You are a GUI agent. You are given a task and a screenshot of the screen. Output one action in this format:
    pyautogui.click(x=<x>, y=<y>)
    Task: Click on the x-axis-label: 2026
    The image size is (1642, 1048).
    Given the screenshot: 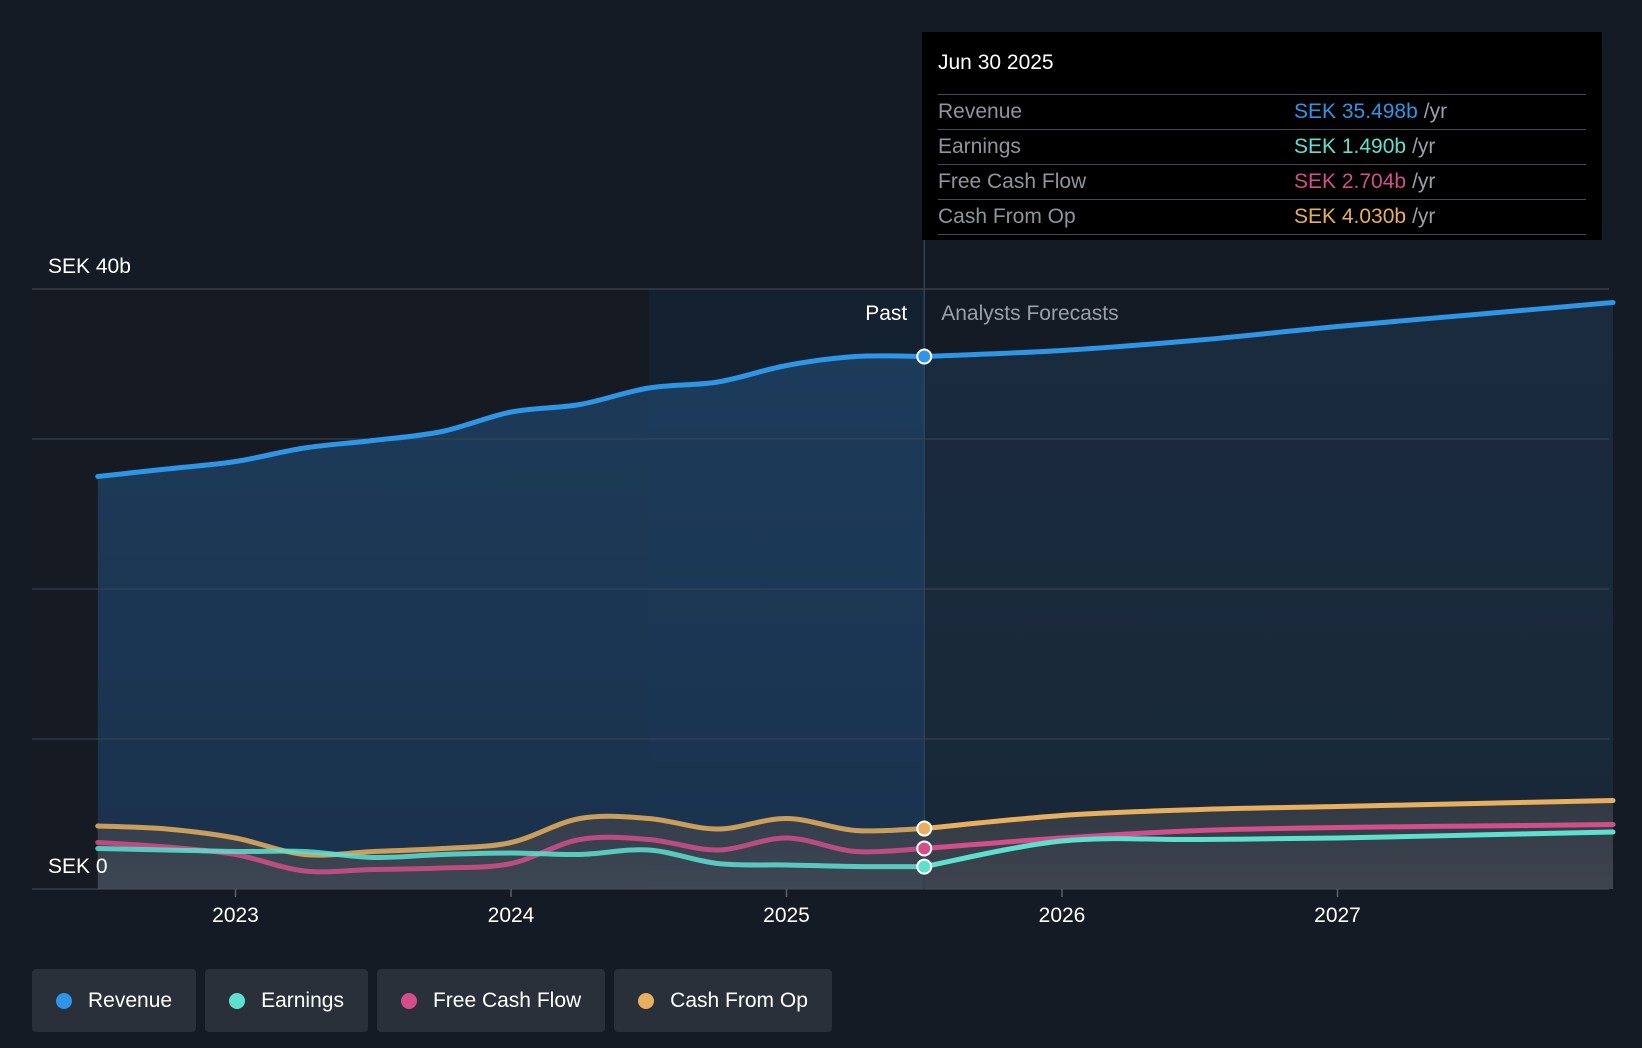 What is the action you would take?
    pyautogui.click(x=1062, y=915)
    